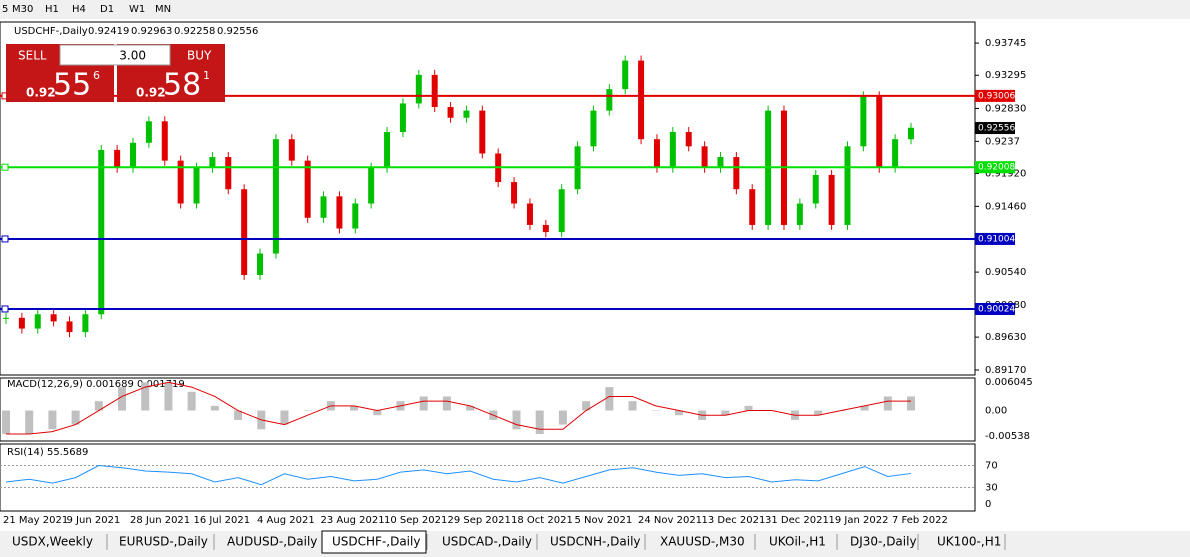 The width and height of the screenshot is (1190, 557). Describe the element at coordinates (353, 520) in the screenshot. I see `x-tick-label: 23 Aug 2021` at that location.